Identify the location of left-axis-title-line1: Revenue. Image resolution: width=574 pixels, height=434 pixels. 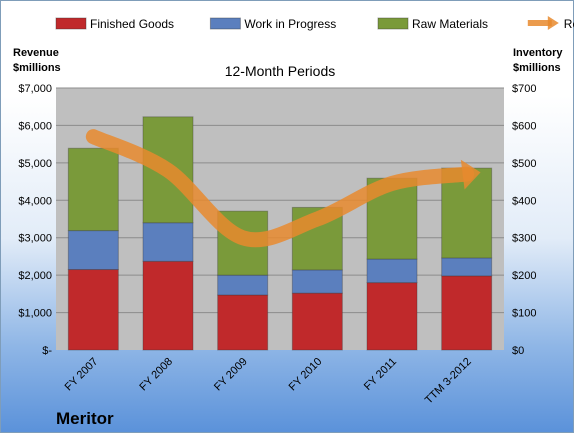
(36, 53).